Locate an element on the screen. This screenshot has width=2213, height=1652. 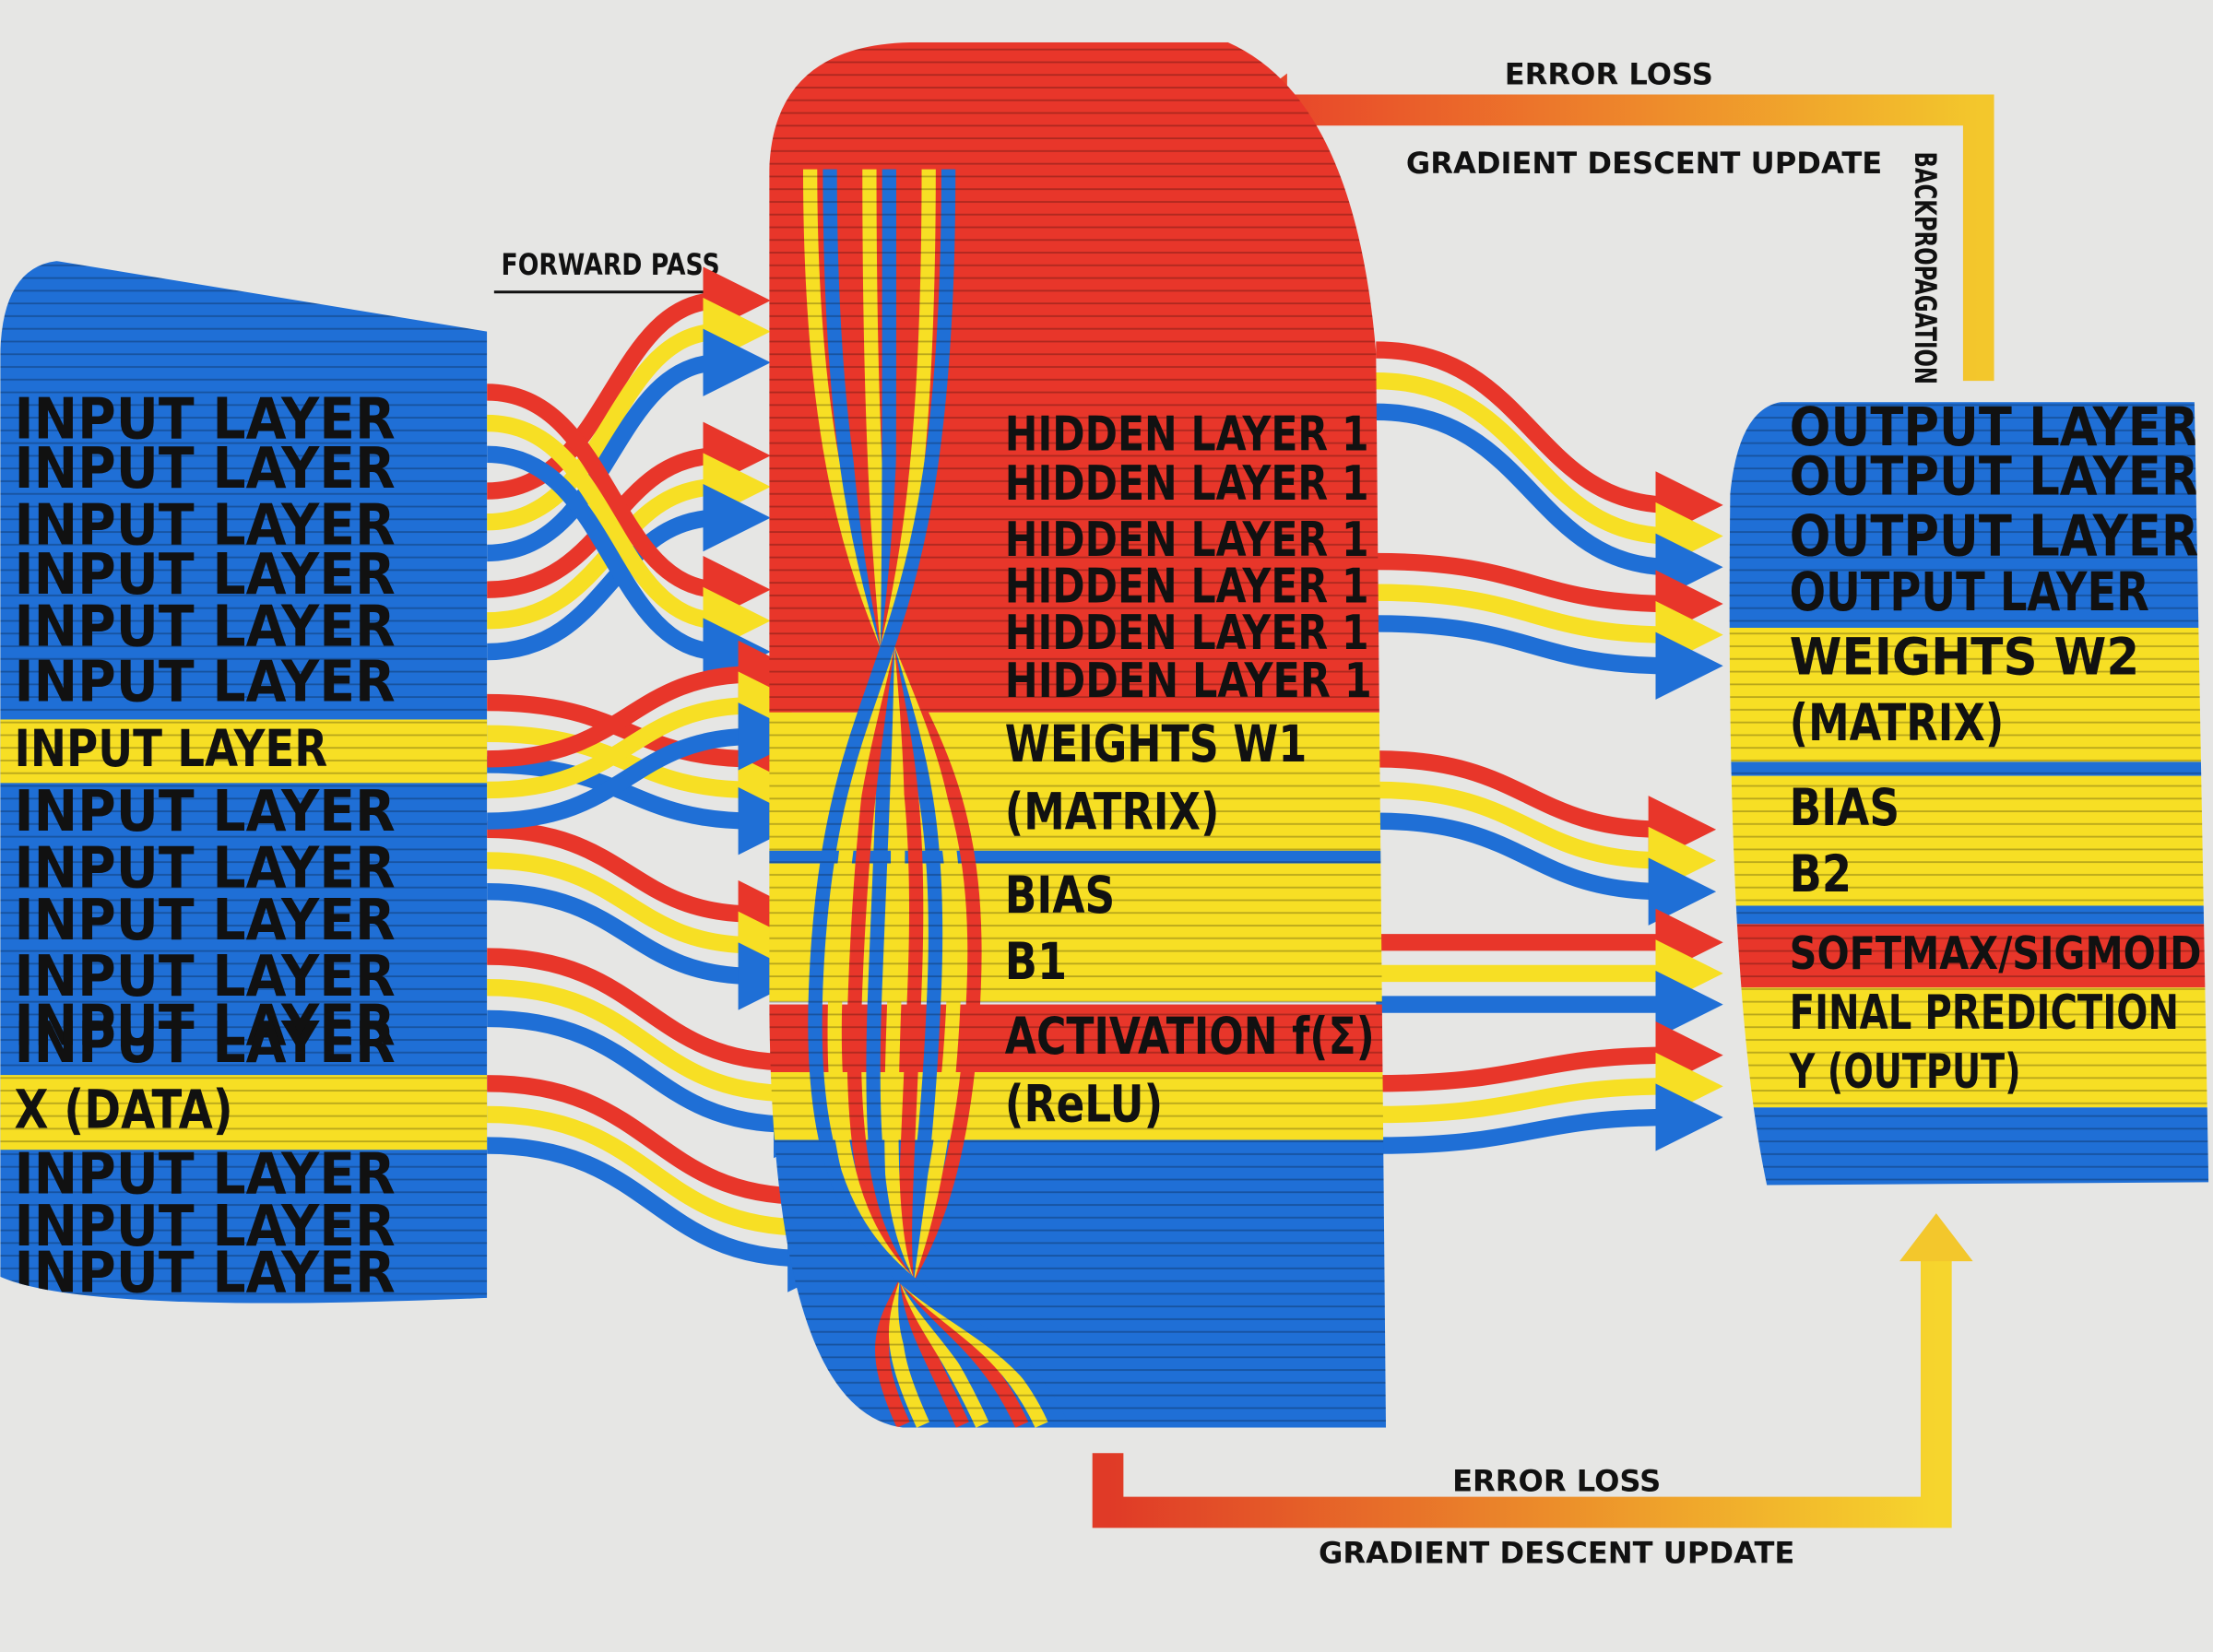
output-title: OUTPUT LAYER is located at coordinates (1994, 537).